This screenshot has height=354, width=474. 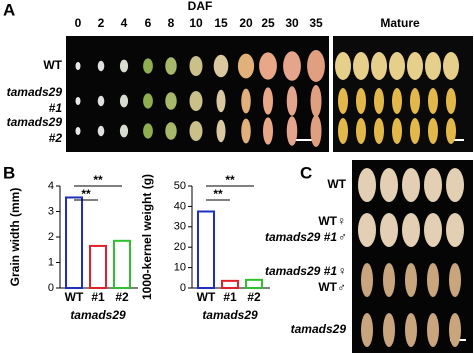 I want to click on row-label: tamads29 #1♂, so click(x=305, y=237).